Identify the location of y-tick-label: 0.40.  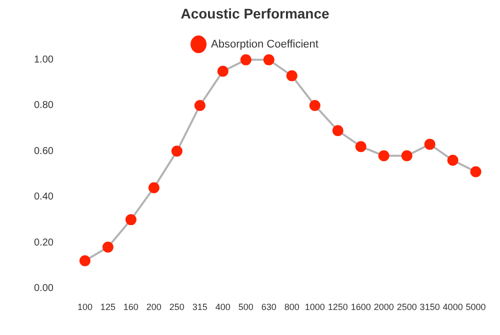
(44, 197).